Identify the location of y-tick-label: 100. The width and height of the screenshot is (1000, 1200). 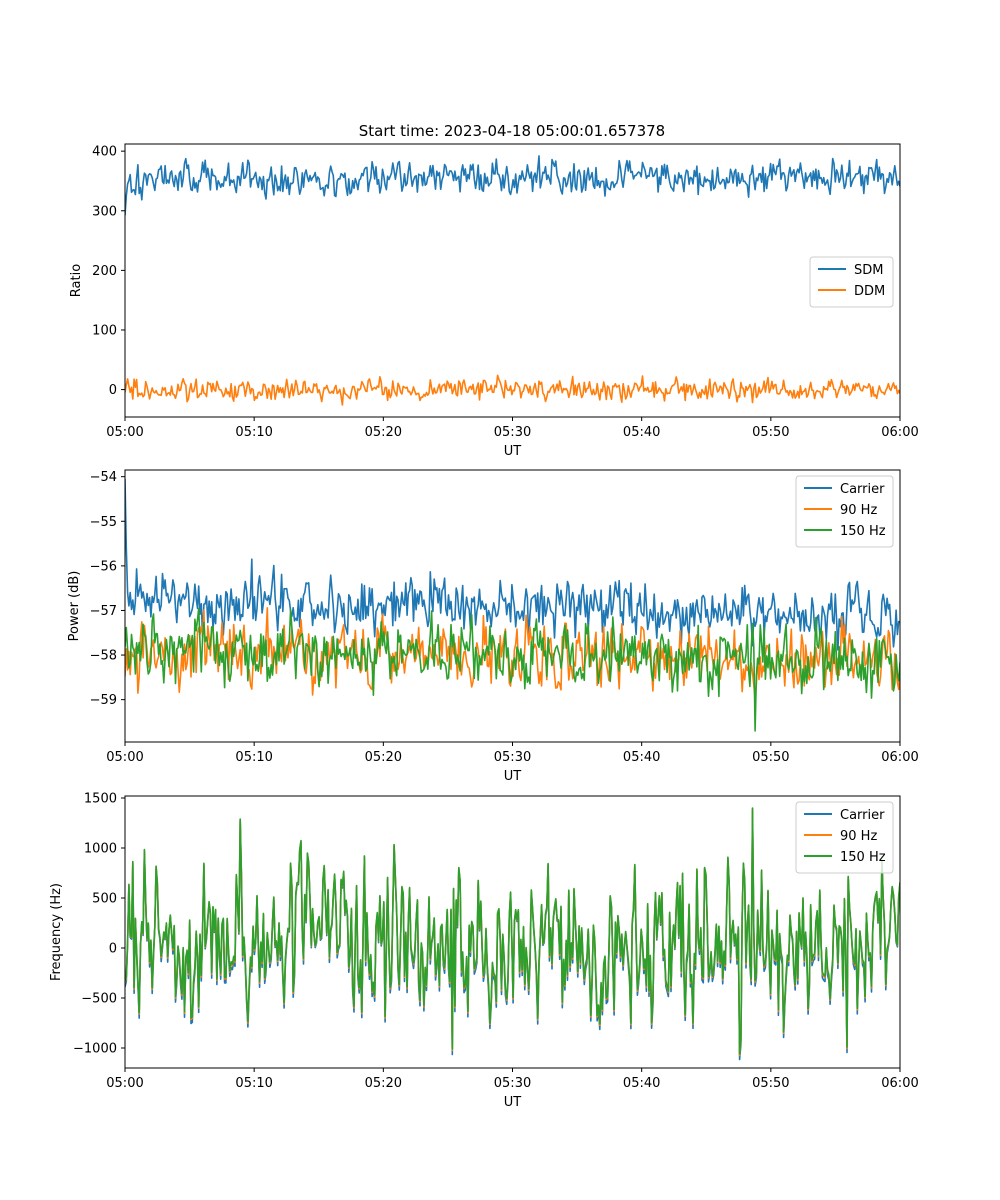
(104, 330).